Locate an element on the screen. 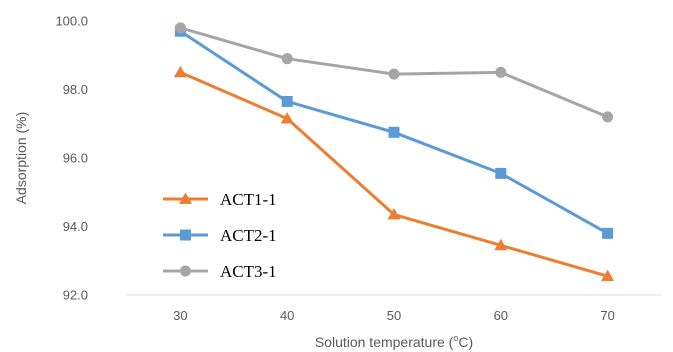 The width and height of the screenshot is (673, 352). x-axis-title-part: C) is located at coordinates (465, 342).